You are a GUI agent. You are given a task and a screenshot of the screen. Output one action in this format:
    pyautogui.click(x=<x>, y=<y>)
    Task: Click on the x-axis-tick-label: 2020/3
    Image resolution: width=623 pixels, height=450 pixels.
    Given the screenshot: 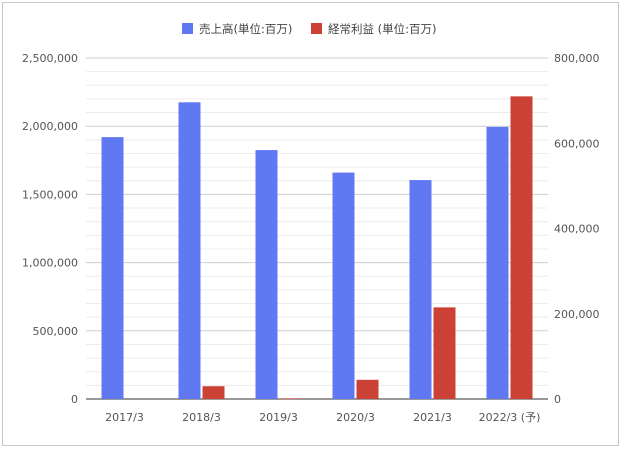 What is the action you would take?
    pyautogui.click(x=355, y=417)
    